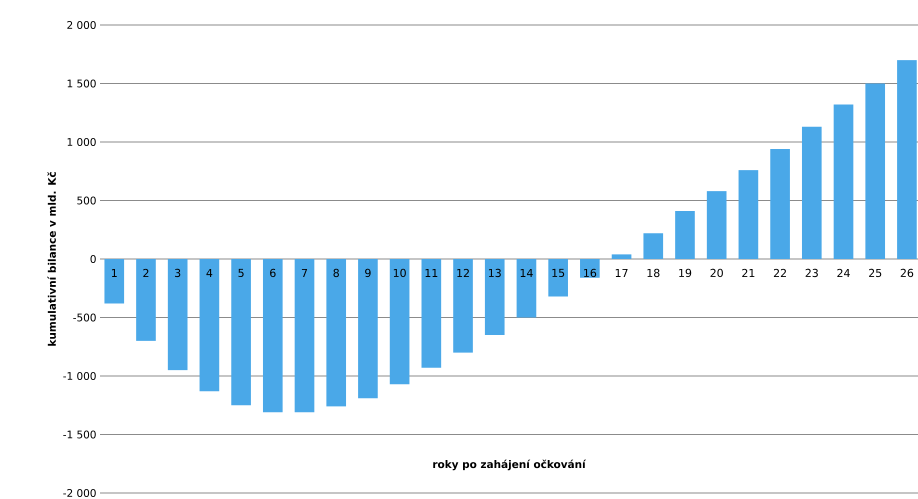 This screenshot has height=499, width=918. Describe the element at coordinates (82, 142) in the screenshot. I see `y-tick-label: 1 000` at that location.